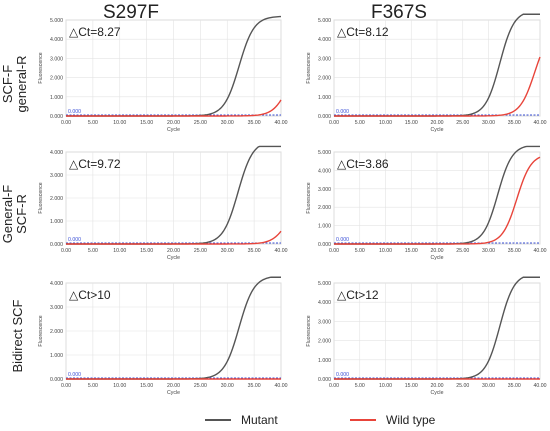  I want to click on legend-wildtype-label: Wild type, so click(411, 420).